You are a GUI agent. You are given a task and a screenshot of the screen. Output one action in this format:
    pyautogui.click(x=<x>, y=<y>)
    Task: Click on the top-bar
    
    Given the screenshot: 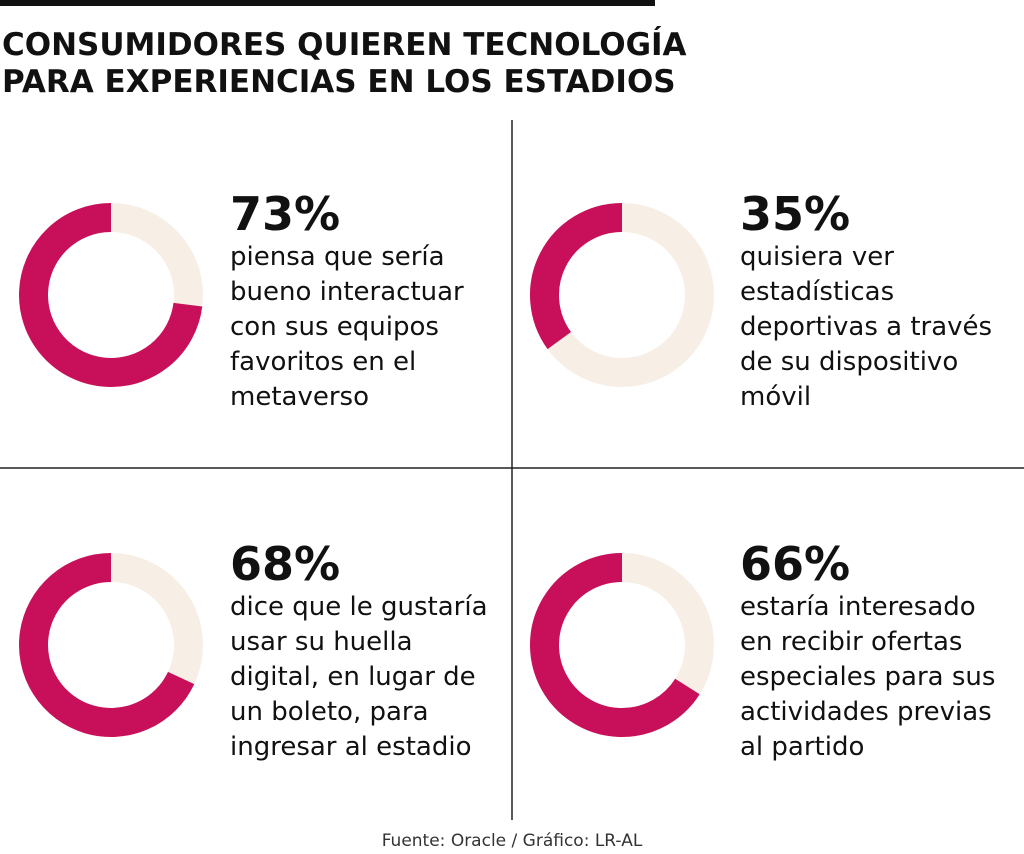 What is the action you would take?
    pyautogui.click(x=327, y=3)
    